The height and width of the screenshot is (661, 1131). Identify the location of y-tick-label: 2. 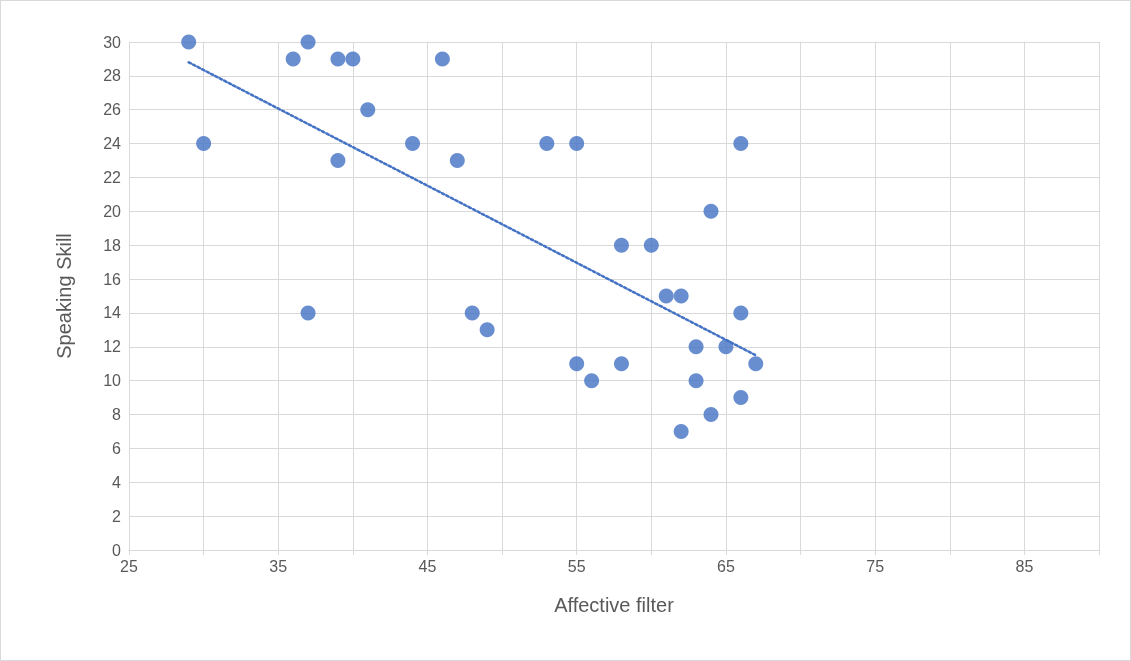
(117, 516).